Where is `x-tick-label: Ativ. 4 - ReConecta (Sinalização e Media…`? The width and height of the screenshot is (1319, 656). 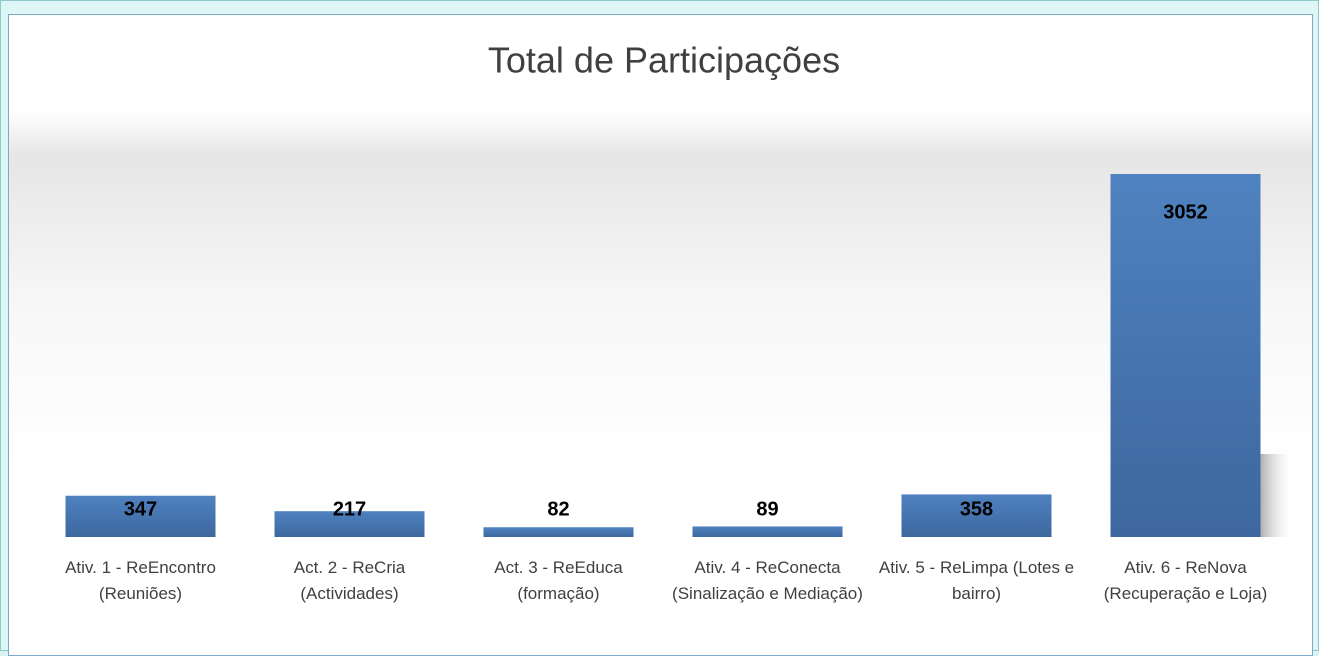 x-tick-label: Ativ. 4 - ReConecta (Sinalização e Media… is located at coordinates (767, 580).